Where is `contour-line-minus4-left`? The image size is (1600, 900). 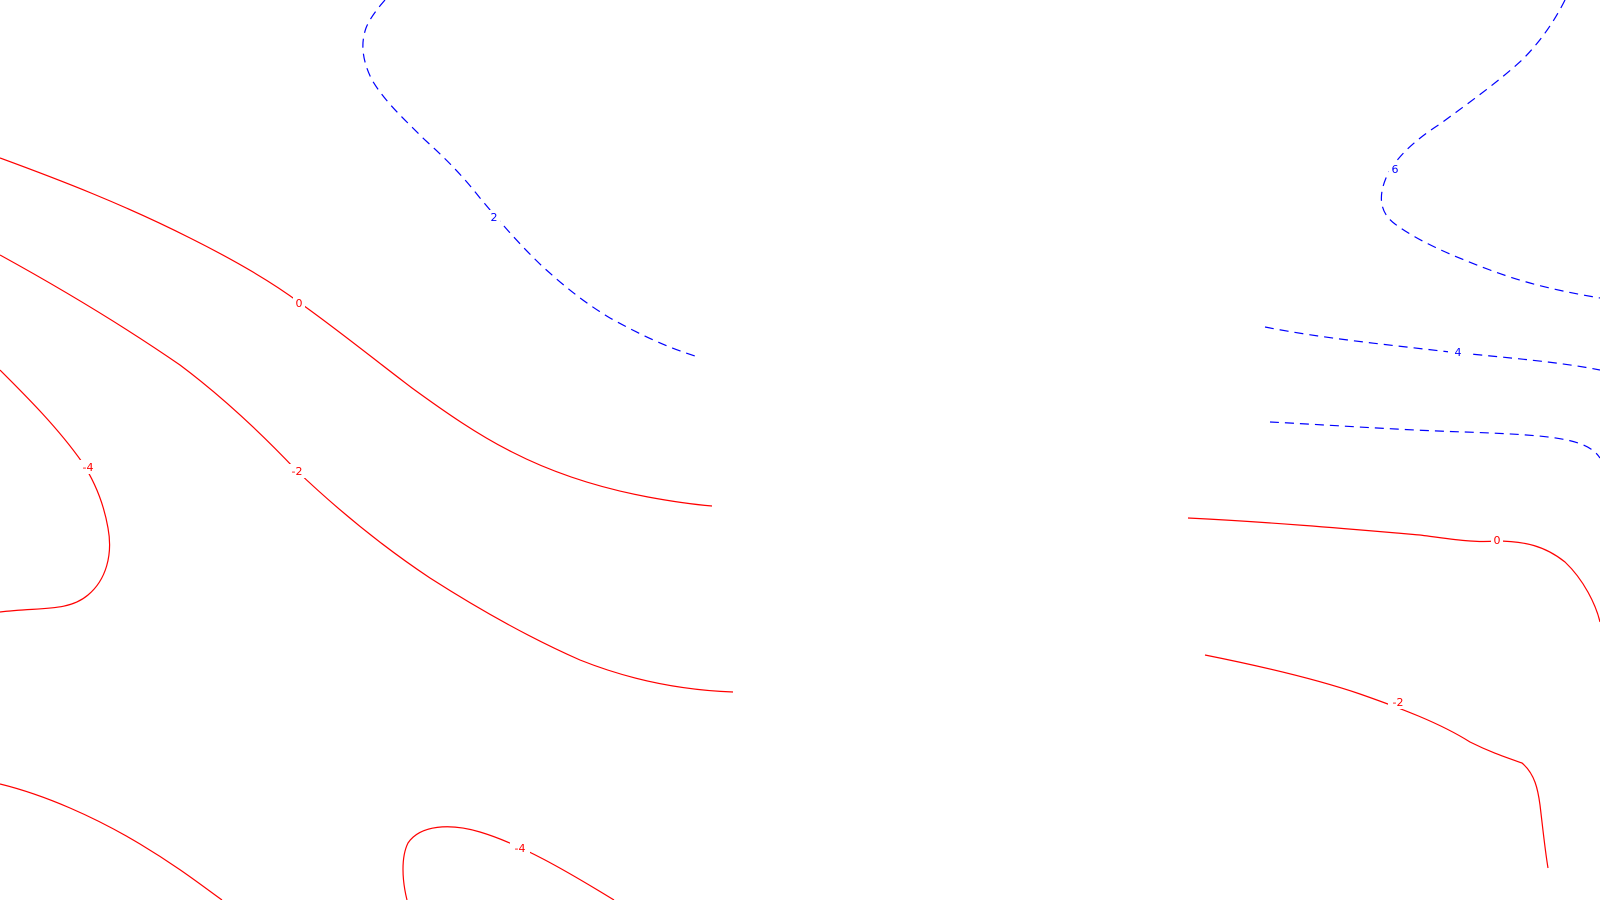 contour-line-minus4-left is located at coordinates (55, 491).